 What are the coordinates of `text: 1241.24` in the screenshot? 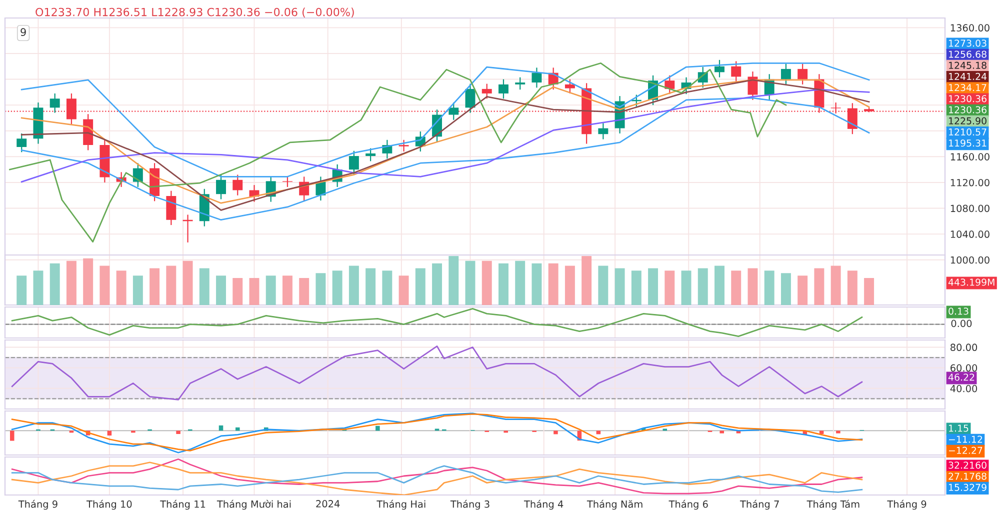 It's located at (968, 76).